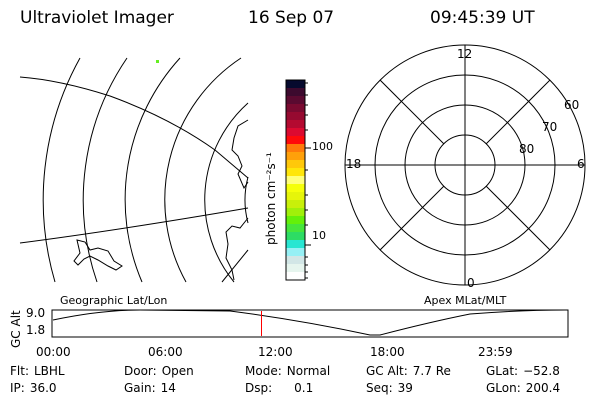 The width and height of the screenshot is (600, 400). What do you see at coordinates (431, 371) in the screenshot?
I see `status-value: 7.7 Re` at bounding box center [431, 371].